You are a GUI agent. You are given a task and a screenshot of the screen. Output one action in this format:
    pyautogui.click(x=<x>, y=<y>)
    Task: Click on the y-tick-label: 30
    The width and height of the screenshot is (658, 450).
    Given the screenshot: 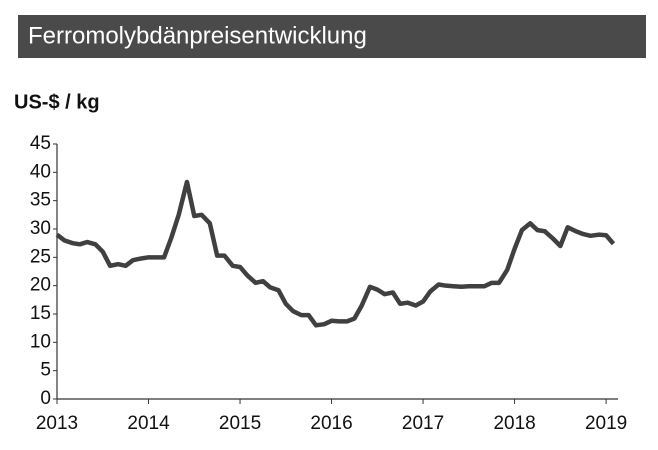 What is the action you would take?
    pyautogui.click(x=40, y=228)
    